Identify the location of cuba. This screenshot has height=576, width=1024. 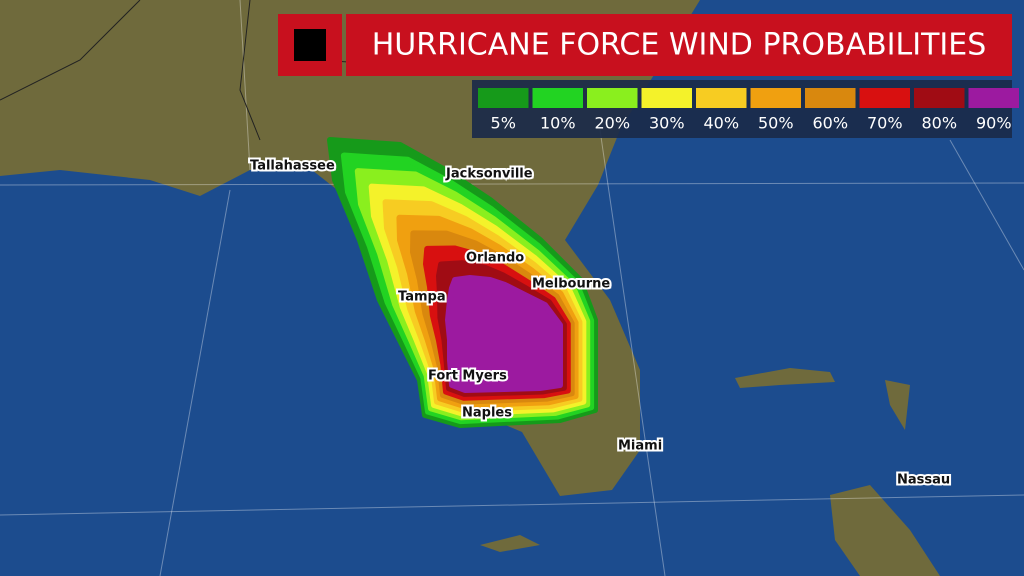
(885, 530).